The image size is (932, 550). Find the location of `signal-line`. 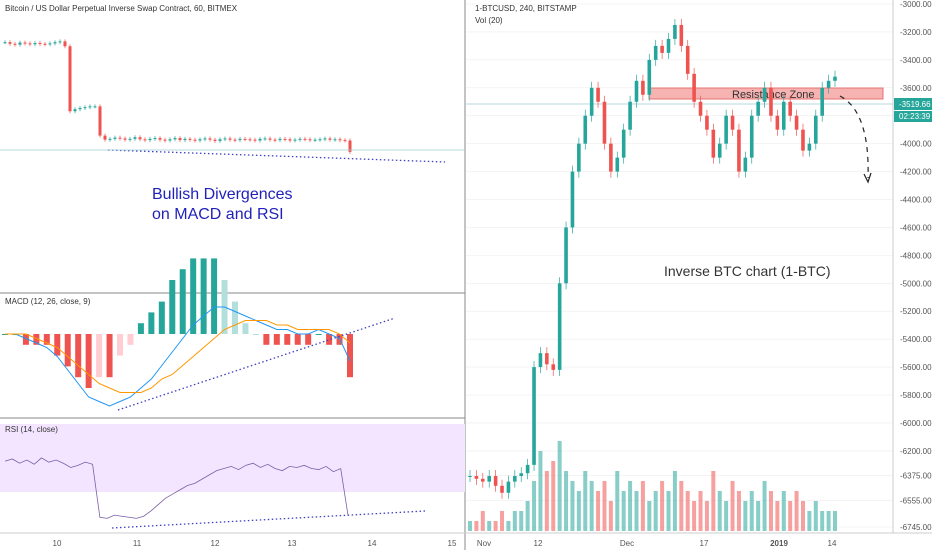

signal-line is located at coordinates (178, 356).